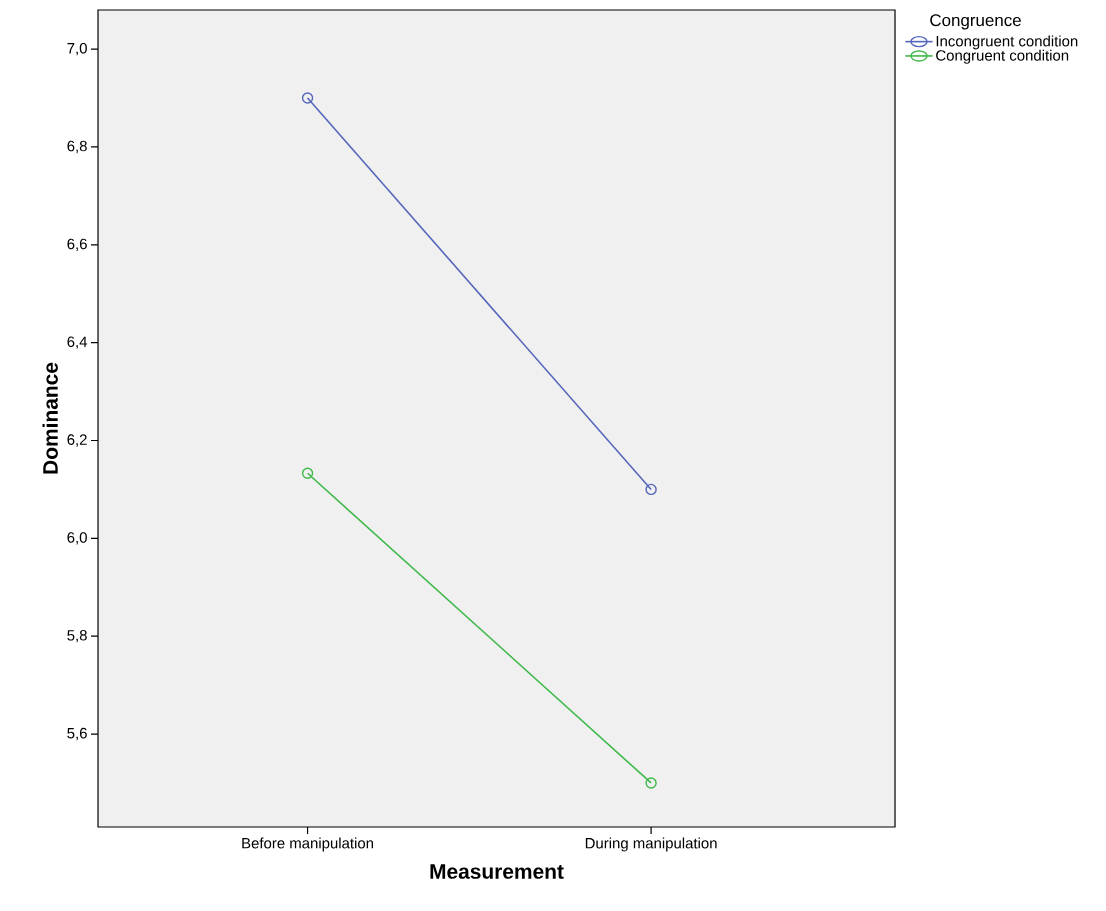 The height and width of the screenshot is (911, 1106). I want to click on y-tick-label: 5,6, so click(77, 734).